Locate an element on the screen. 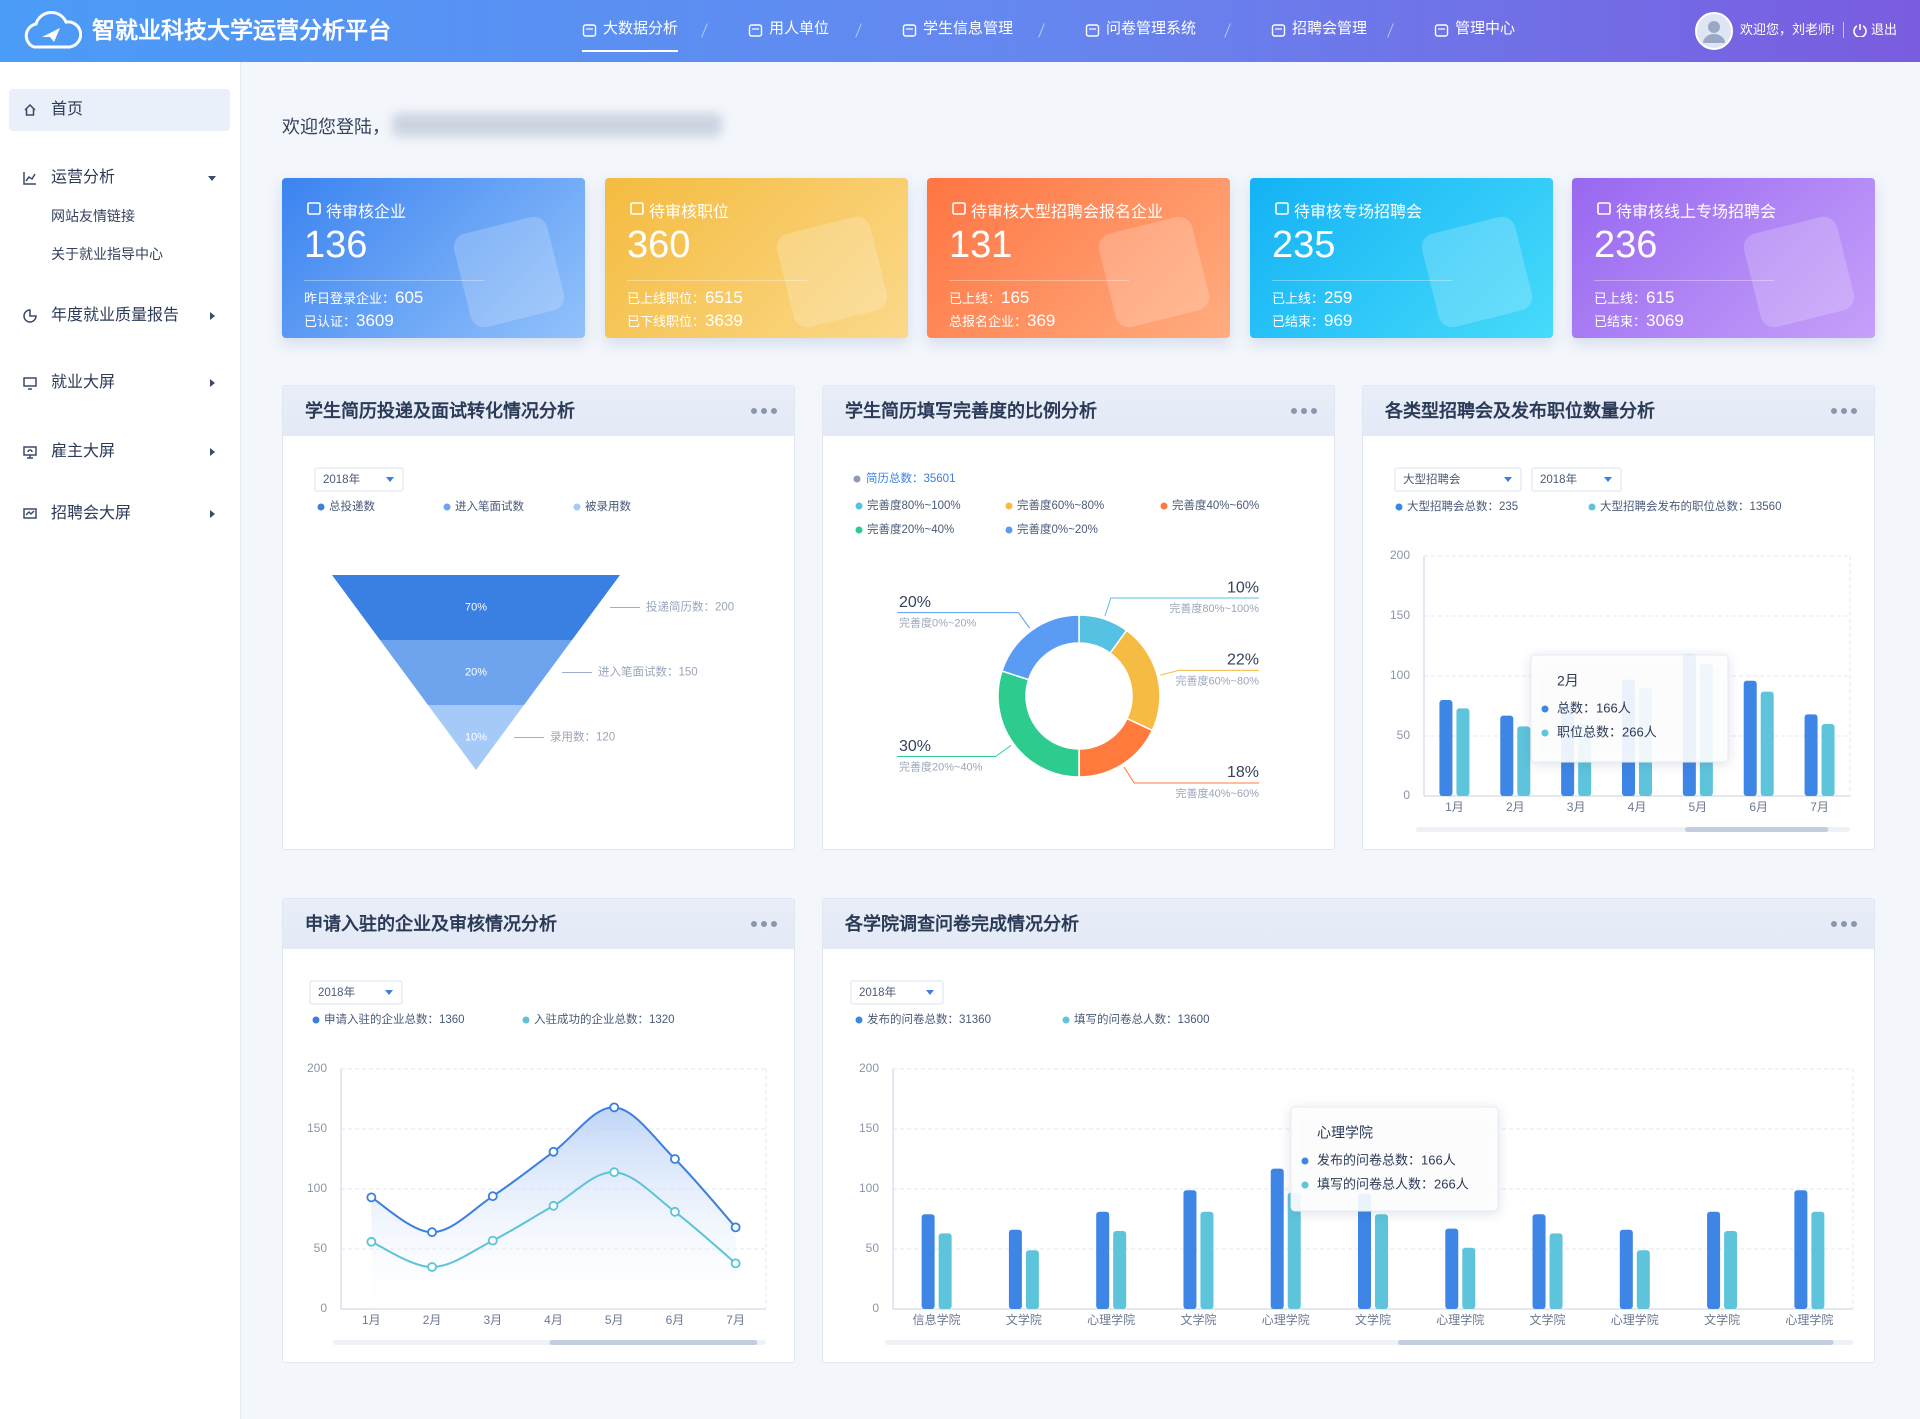 This screenshot has width=1920, height=1419. tooltip-title: 2月 is located at coordinates (1568, 681).